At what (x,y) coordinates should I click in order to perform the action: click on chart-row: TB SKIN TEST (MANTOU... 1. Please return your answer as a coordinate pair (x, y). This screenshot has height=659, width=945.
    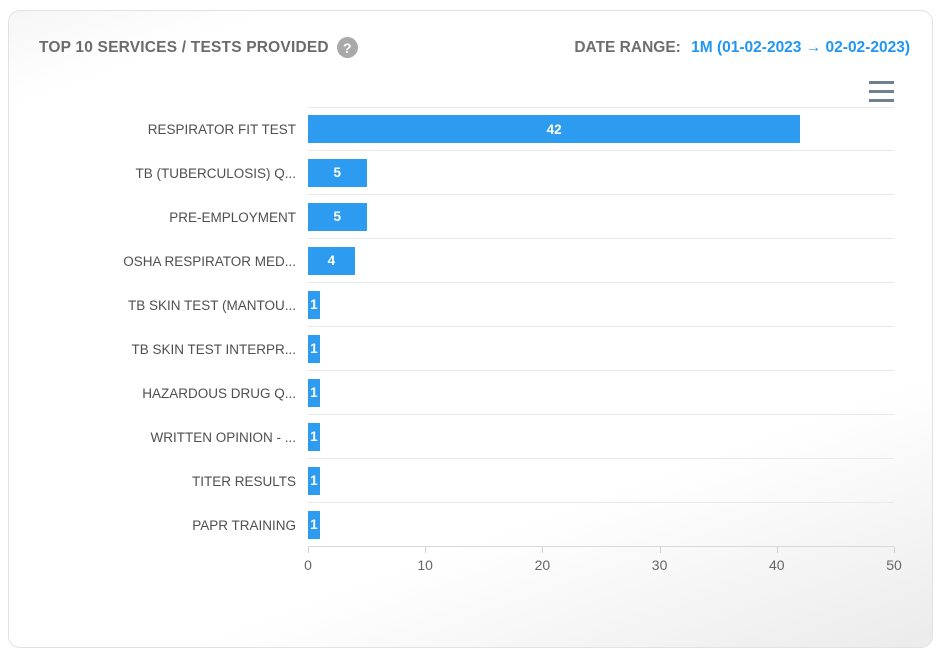
    Looking at the image, I should click on (451, 305).